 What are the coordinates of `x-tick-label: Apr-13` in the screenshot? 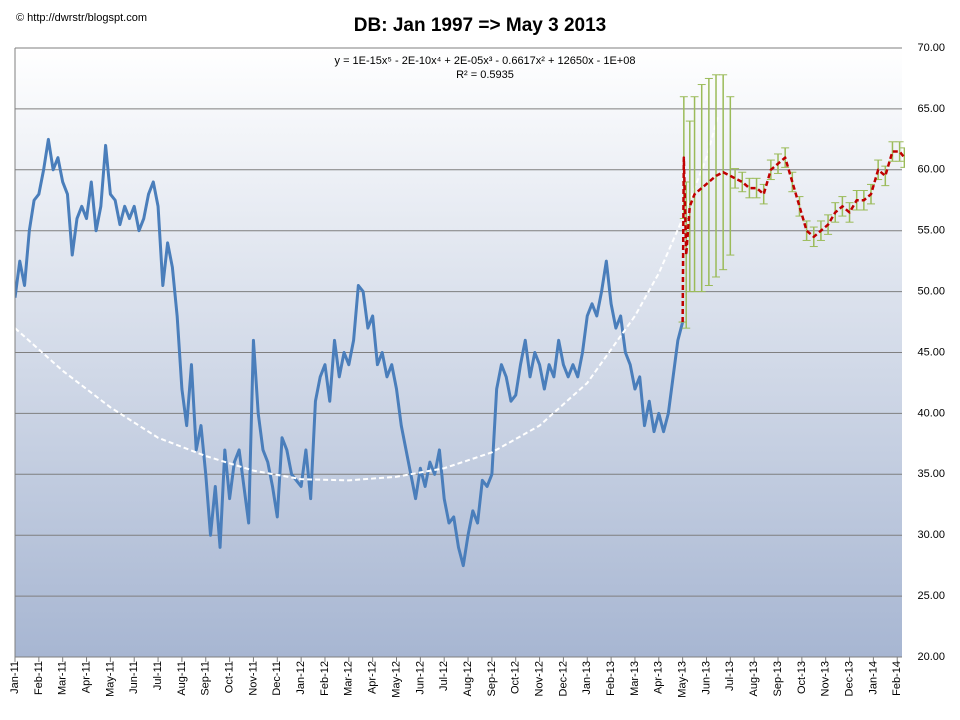 It's located at (659, 677).